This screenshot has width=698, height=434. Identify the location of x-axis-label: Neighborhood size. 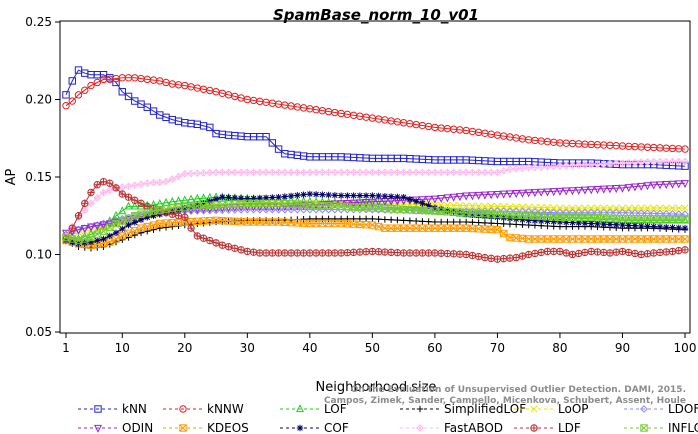
(376, 387).